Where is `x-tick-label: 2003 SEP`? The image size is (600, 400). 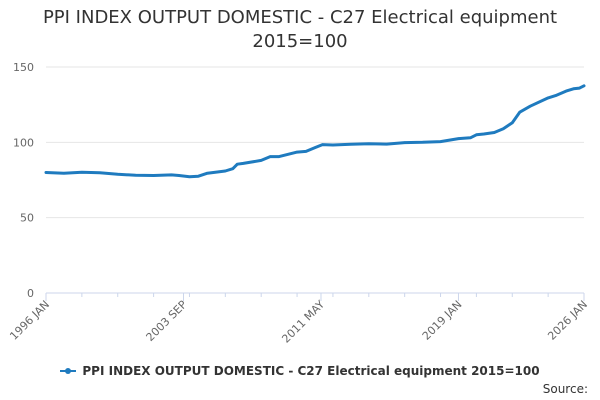
x-tick-label: 2003 SEP is located at coordinates (167, 321).